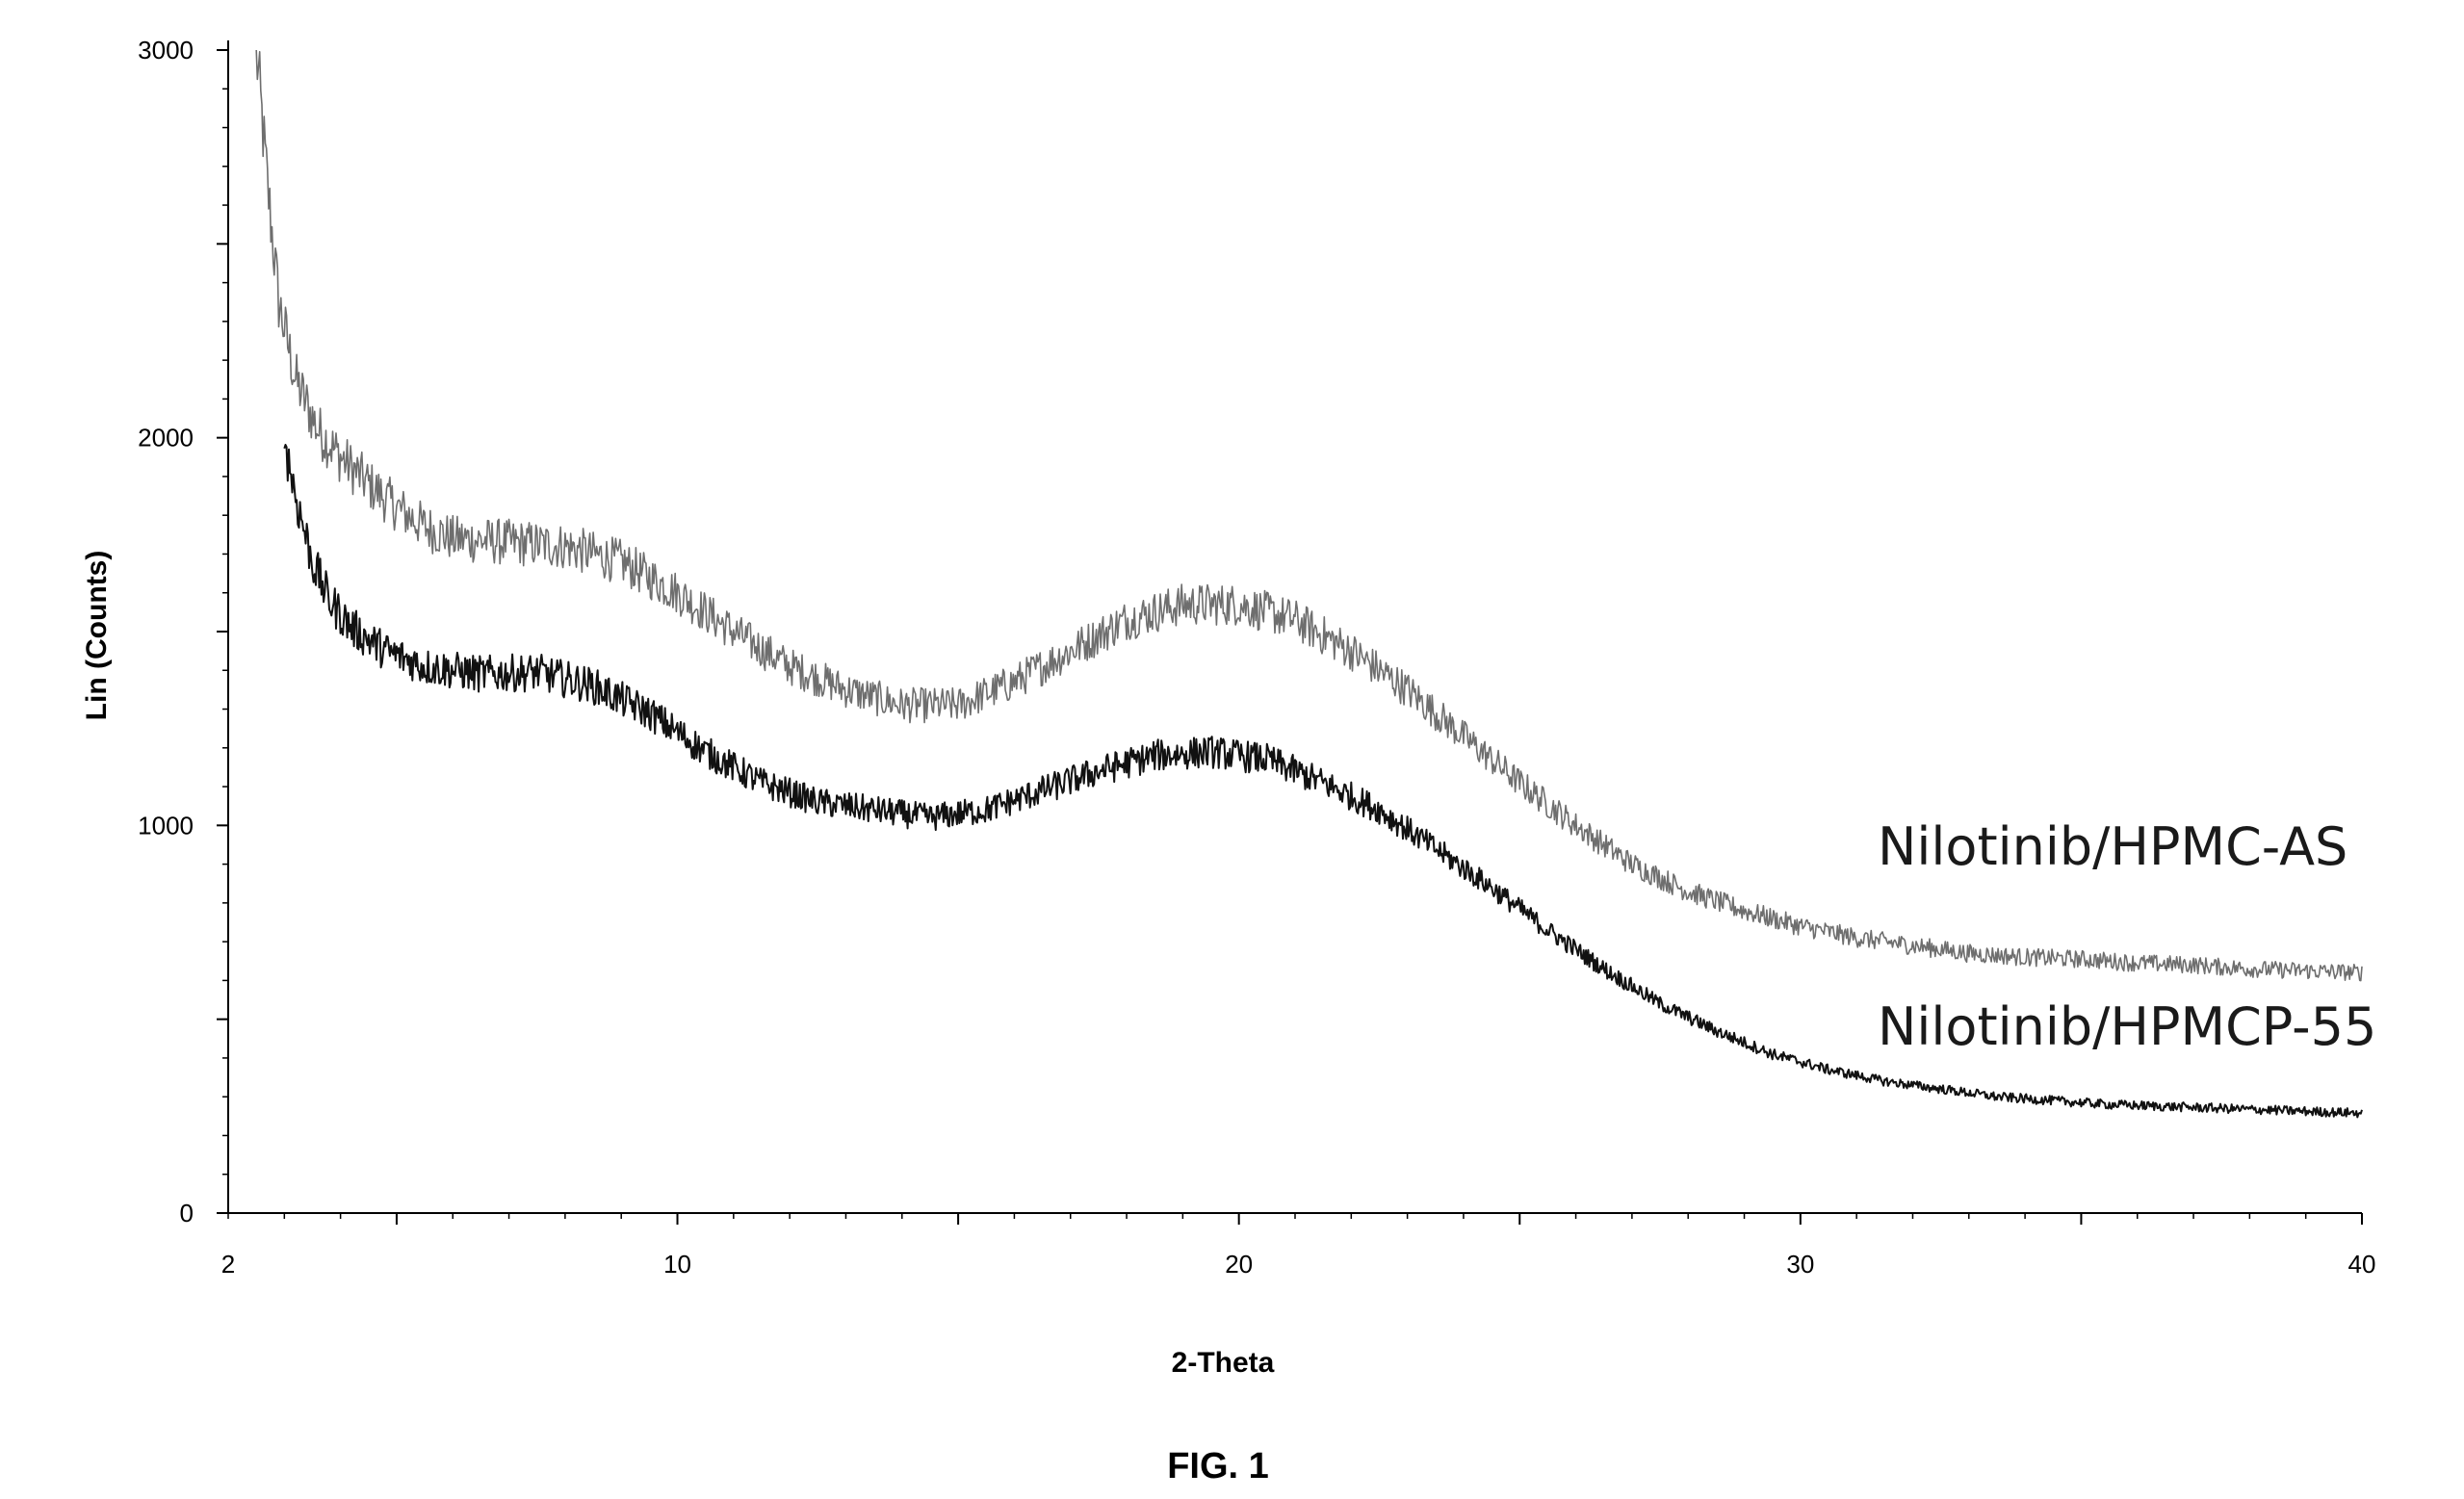 This screenshot has height=1499, width=2464. I want to click on x-tick-label: 40, so click(2362, 1264).